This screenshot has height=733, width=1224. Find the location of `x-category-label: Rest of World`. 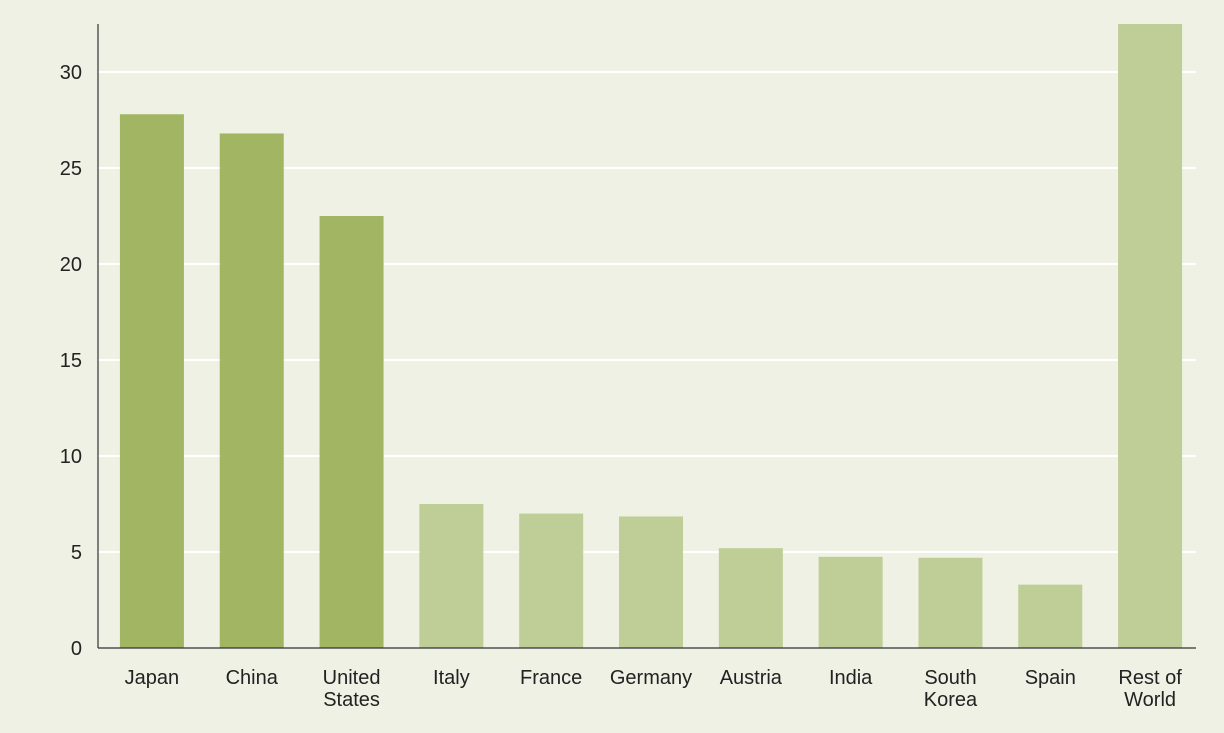

x-category-label: Rest of World is located at coordinates (1150, 689).